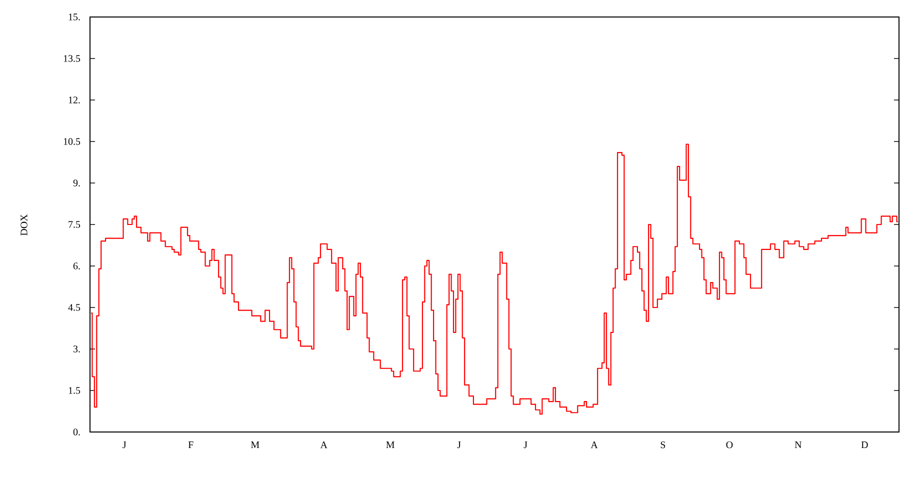 The image size is (901, 480). What do you see at coordinates (74, 17) in the screenshot?
I see `y-tick-label: 15.` at bounding box center [74, 17].